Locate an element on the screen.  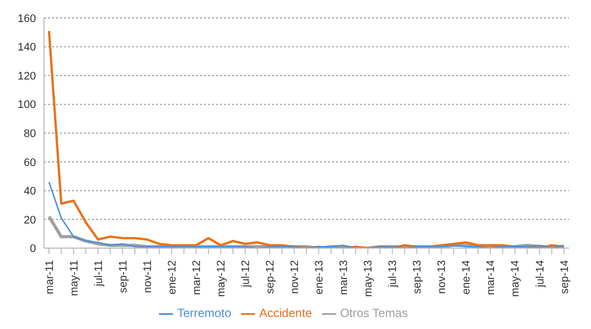
legend-label: Otros Temas is located at coordinates (374, 313).